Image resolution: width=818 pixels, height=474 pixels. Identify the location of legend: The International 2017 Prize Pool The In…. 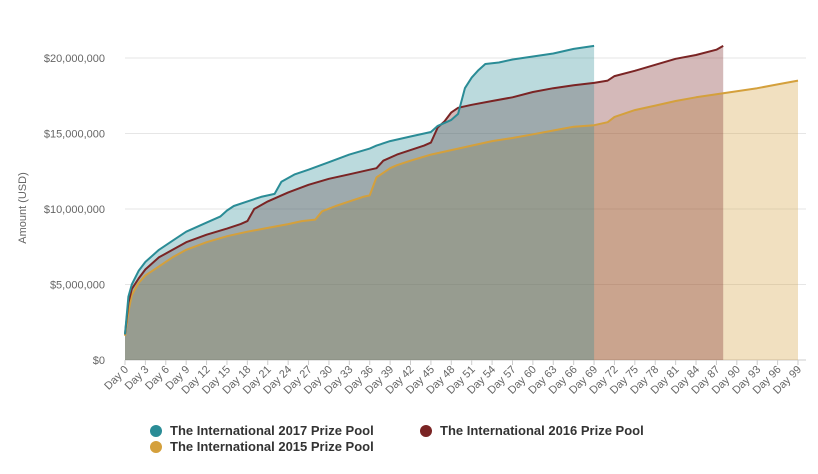
(430, 441).